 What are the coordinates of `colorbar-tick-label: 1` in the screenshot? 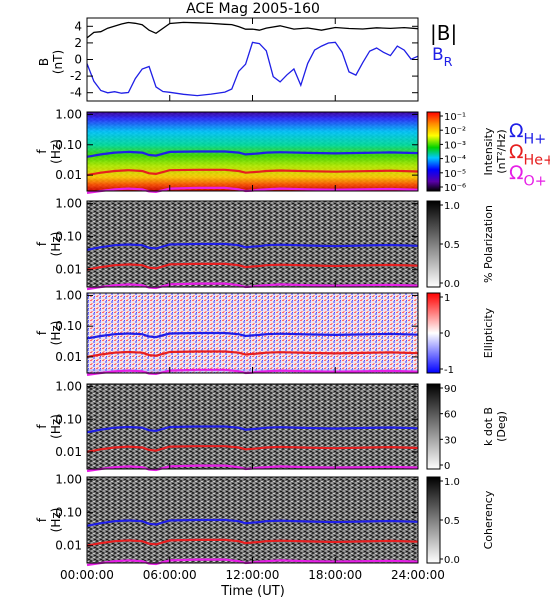 It's located at (447, 298).